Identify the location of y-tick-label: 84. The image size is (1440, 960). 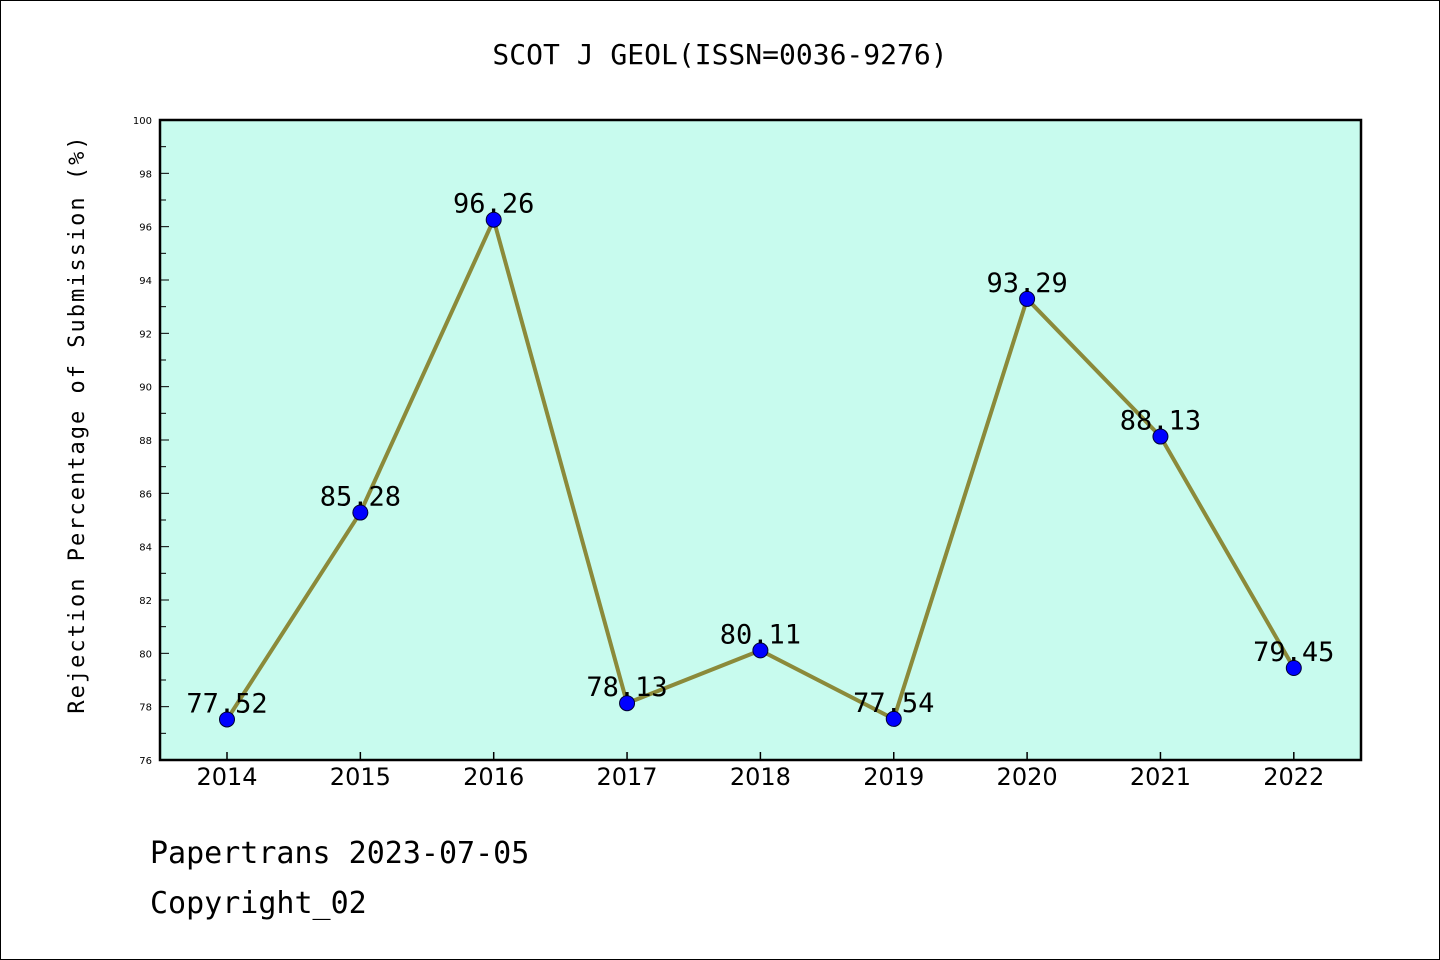
(145, 548).